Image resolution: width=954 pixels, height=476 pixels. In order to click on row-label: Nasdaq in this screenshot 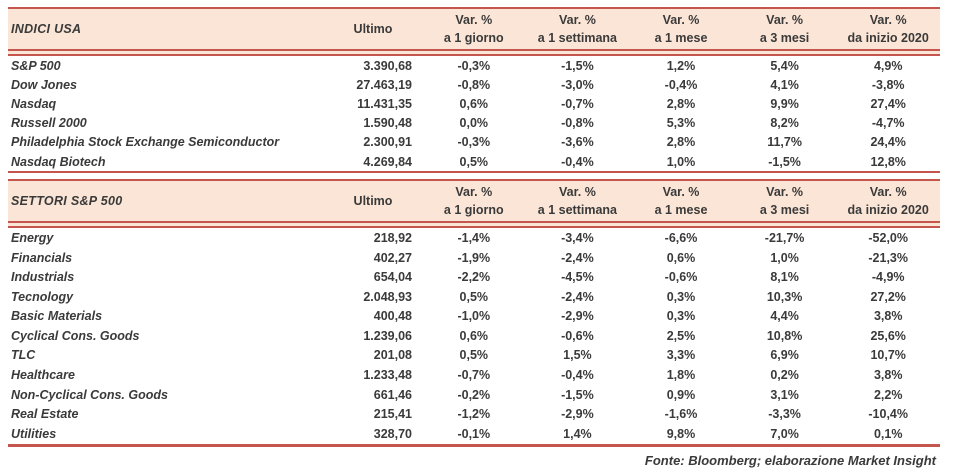, I will do `click(34, 103)`.